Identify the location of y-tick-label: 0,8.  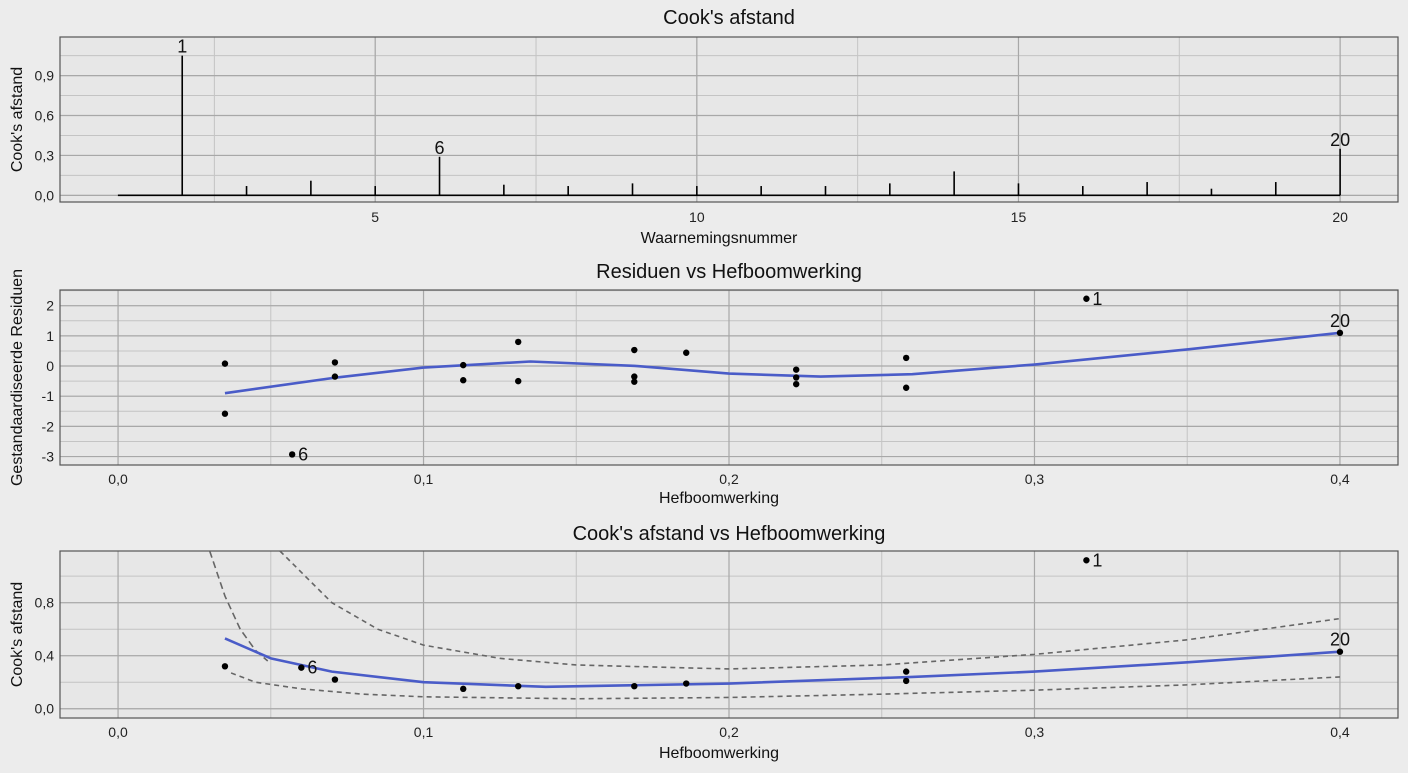
(45, 603).